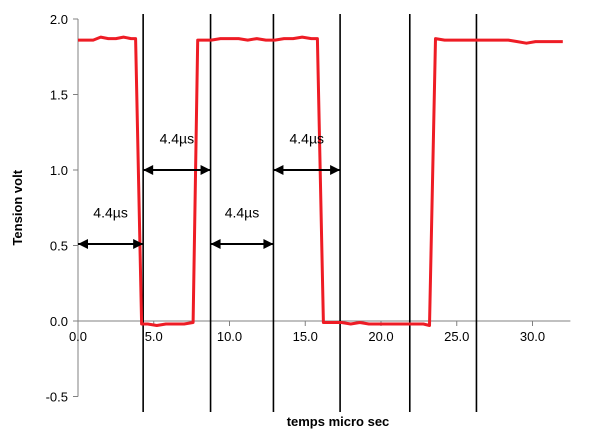 The width and height of the screenshot is (589, 430). I want to click on x-tick-label: 0.0, so click(78, 336).